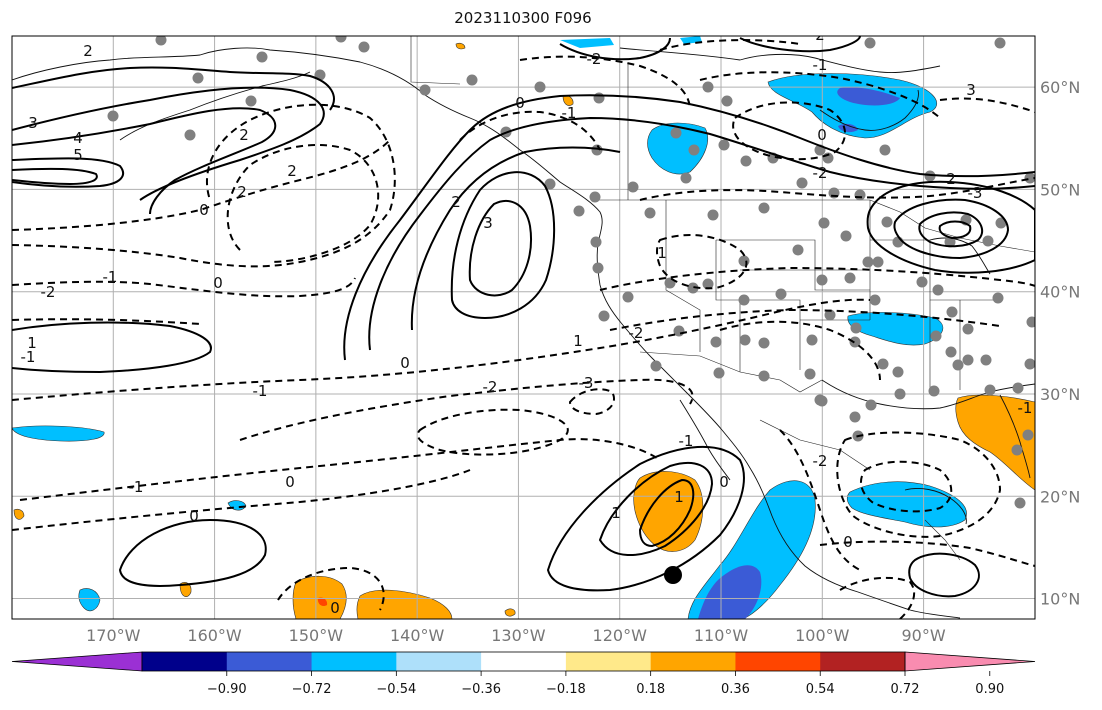 This screenshot has width=1102, height=710. What do you see at coordinates (678, 148) in the screenshot?
I see `shade-canada-blue` at bounding box center [678, 148].